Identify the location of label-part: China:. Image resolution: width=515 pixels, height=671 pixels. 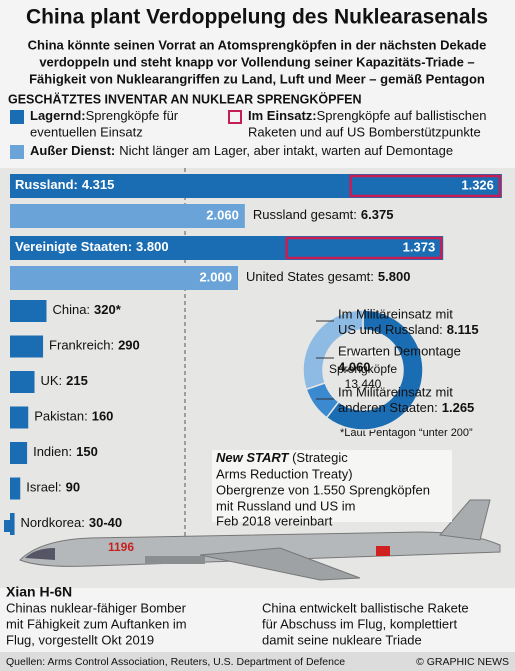
(71, 309).